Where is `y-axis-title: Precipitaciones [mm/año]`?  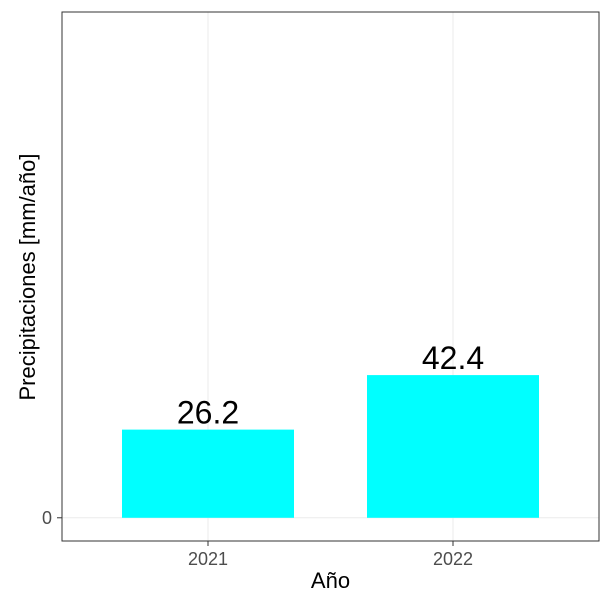
y-axis-title: Precipitaciones [mm/año] is located at coordinates (27, 277).